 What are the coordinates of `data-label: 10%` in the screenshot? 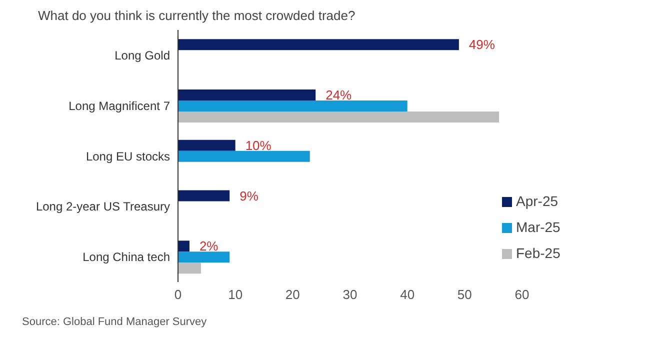 It's located at (258, 145).